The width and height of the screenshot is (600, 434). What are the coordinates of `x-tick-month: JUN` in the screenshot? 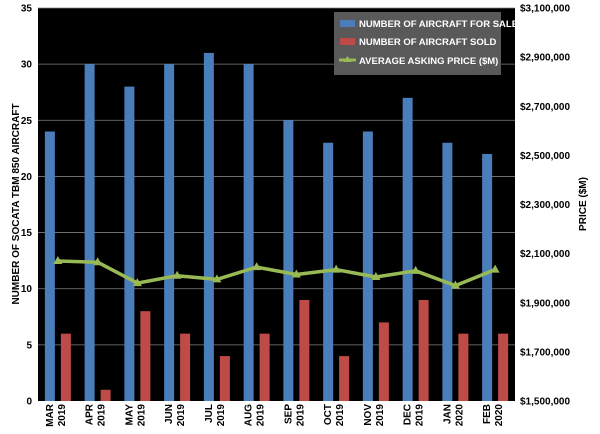 It's located at (169, 414).